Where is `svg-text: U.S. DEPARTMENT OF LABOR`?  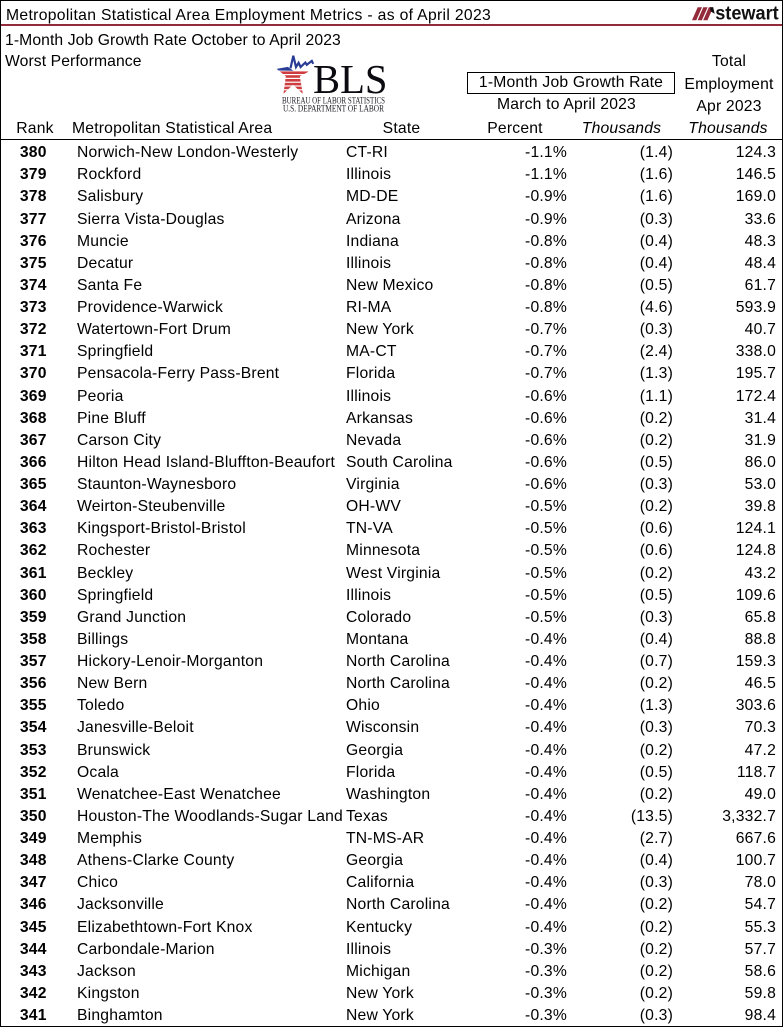
svg-text: U.S. DEPARTMENT OF LABOR is located at coordinates (333, 109).